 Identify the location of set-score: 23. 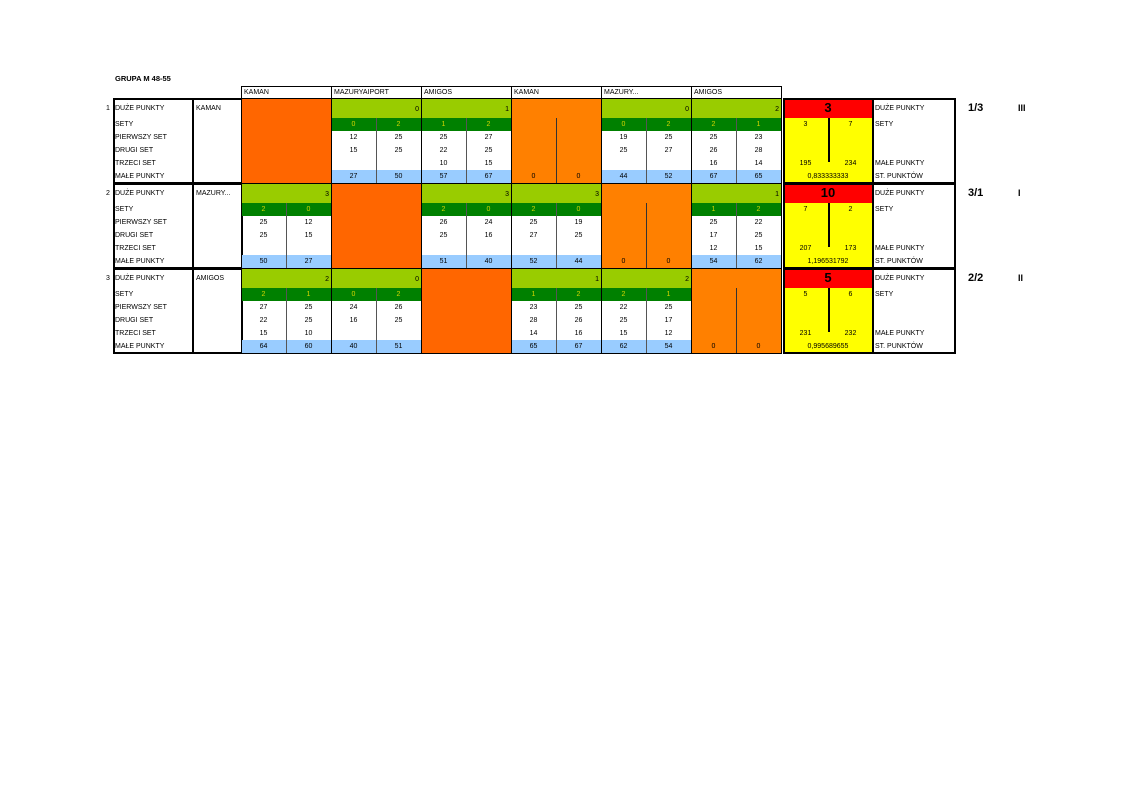
(758, 137).